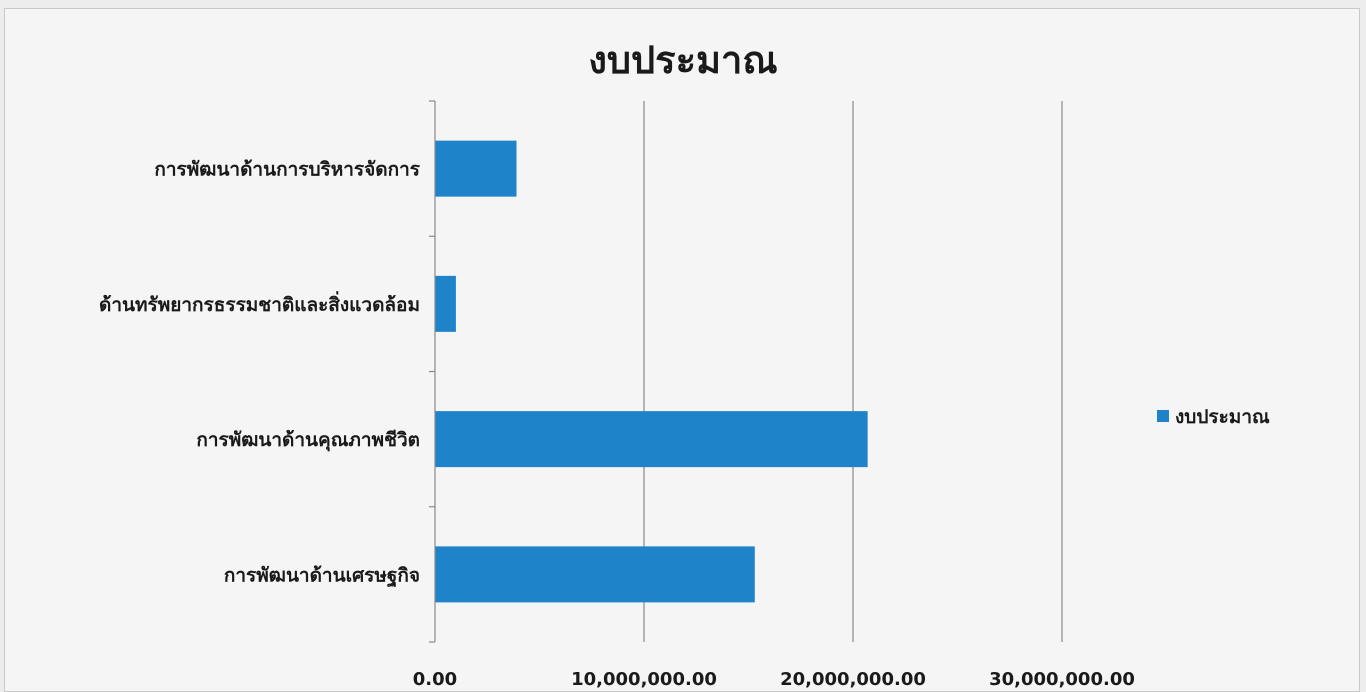 The width and height of the screenshot is (1366, 692). Describe the element at coordinates (259, 303) in the screenshot. I see `category-label: ด้านทรัพยากรธรรมชาติและสิ่งแวดล้อม` at that location.